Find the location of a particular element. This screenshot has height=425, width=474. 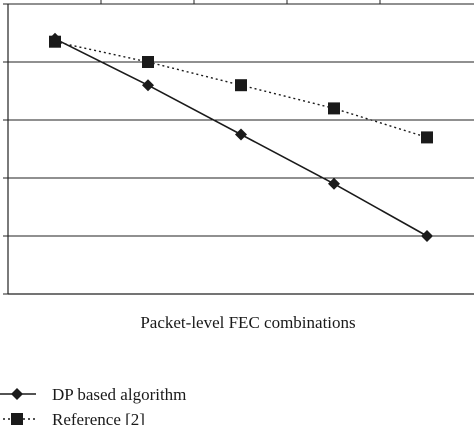

legend-entry: Reference [2] is located at coordinates (72, 417).